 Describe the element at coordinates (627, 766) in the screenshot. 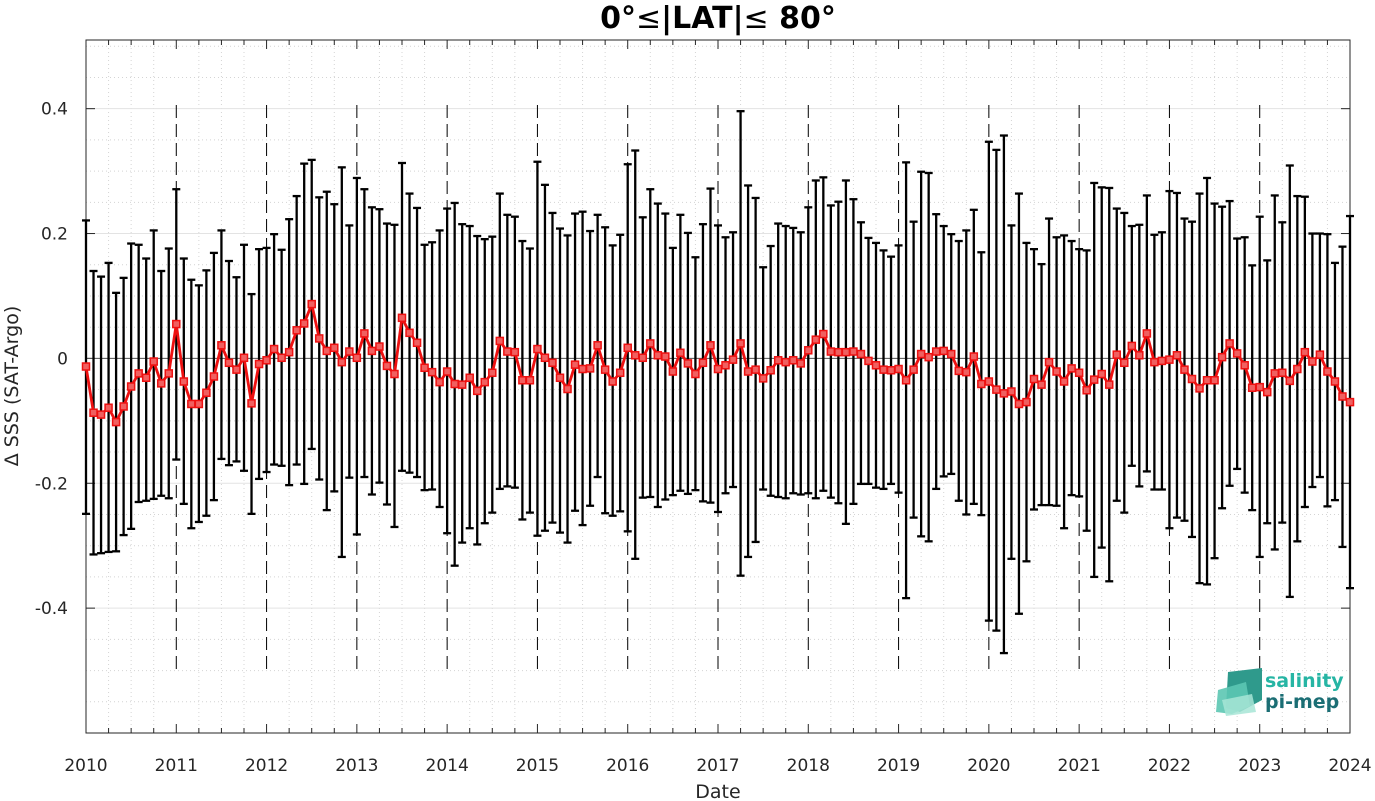

I see `x-tick-label: 2016` at that location.